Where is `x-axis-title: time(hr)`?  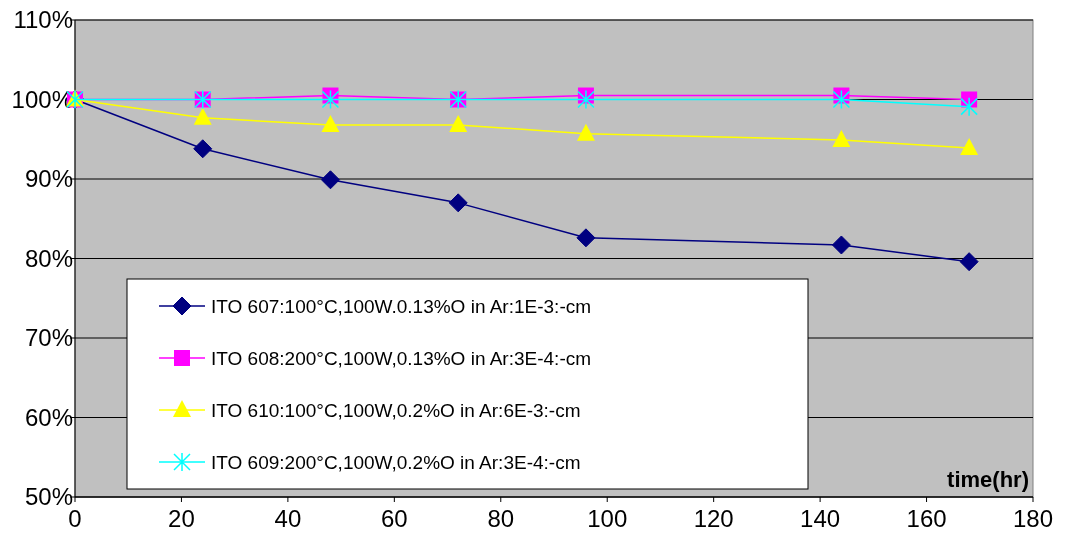 x-axis-title: time(hr) is located at coordinates (988, 479).